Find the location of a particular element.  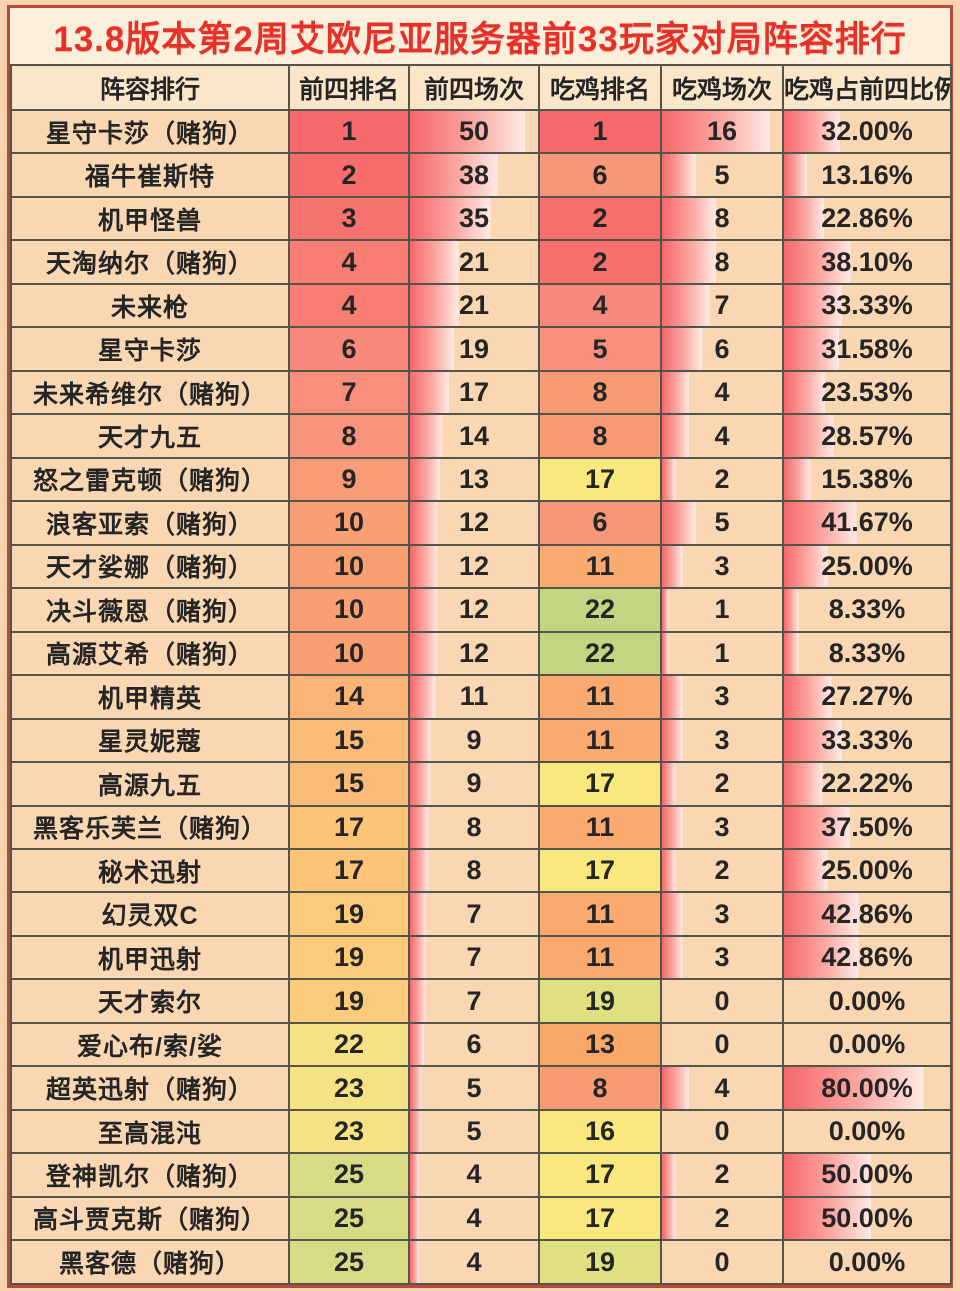

chicken-games-cell: 6 is located at coordinates (722, 349).